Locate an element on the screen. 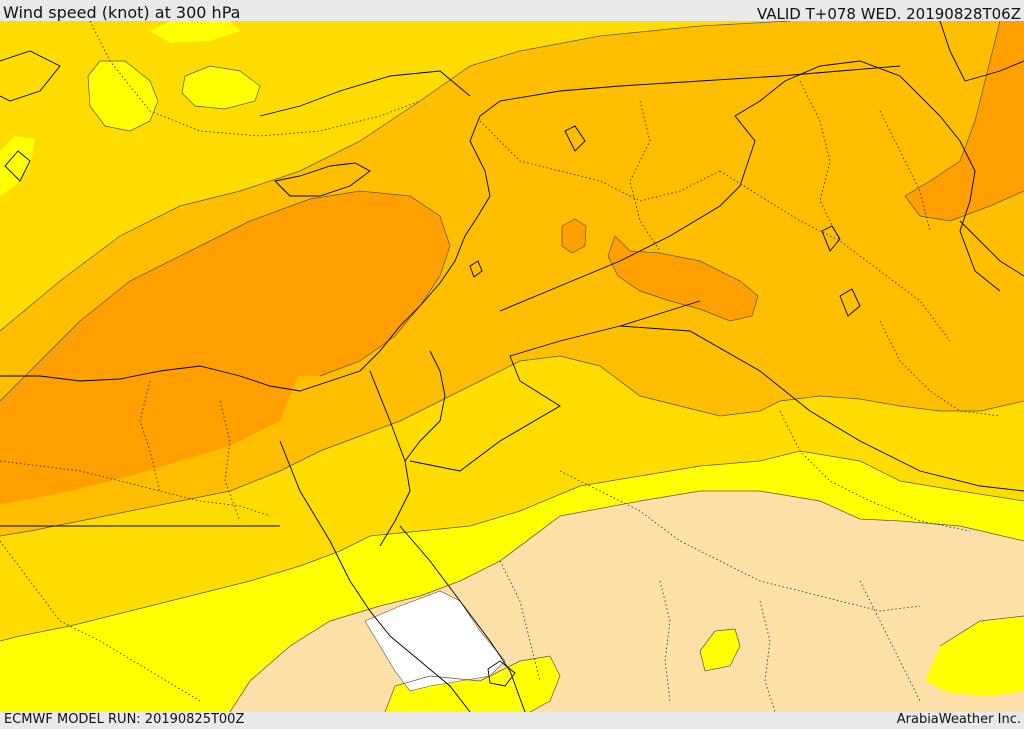  map-title: Wind speed (knot) at 300 hPa is located at coordinates (122, 12).